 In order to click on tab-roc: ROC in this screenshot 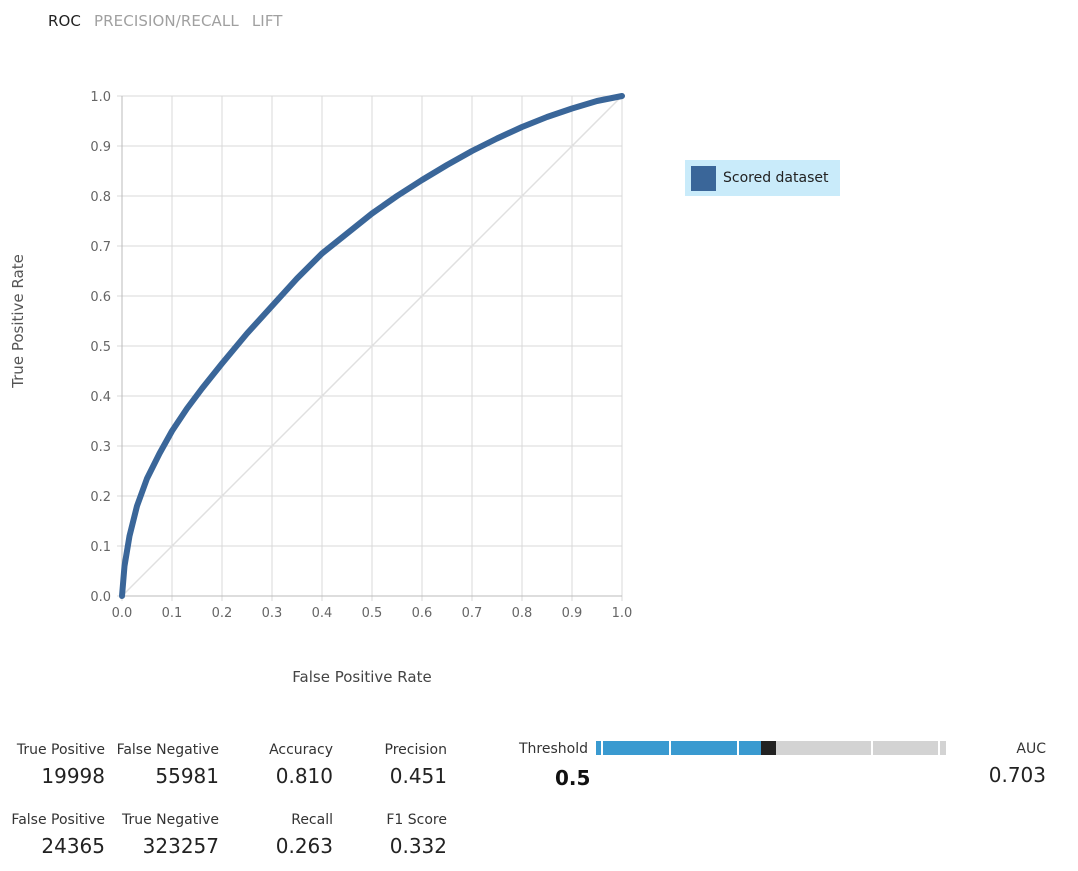, I will do `click(65, 21)`.